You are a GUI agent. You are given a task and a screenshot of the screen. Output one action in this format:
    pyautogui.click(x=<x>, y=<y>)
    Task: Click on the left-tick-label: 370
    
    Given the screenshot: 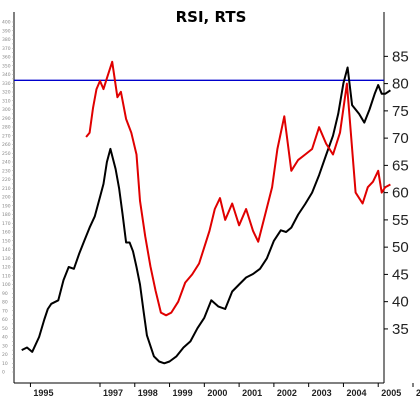 What is the action you would take?
    pyautogui.click(x=6, y=49)
    